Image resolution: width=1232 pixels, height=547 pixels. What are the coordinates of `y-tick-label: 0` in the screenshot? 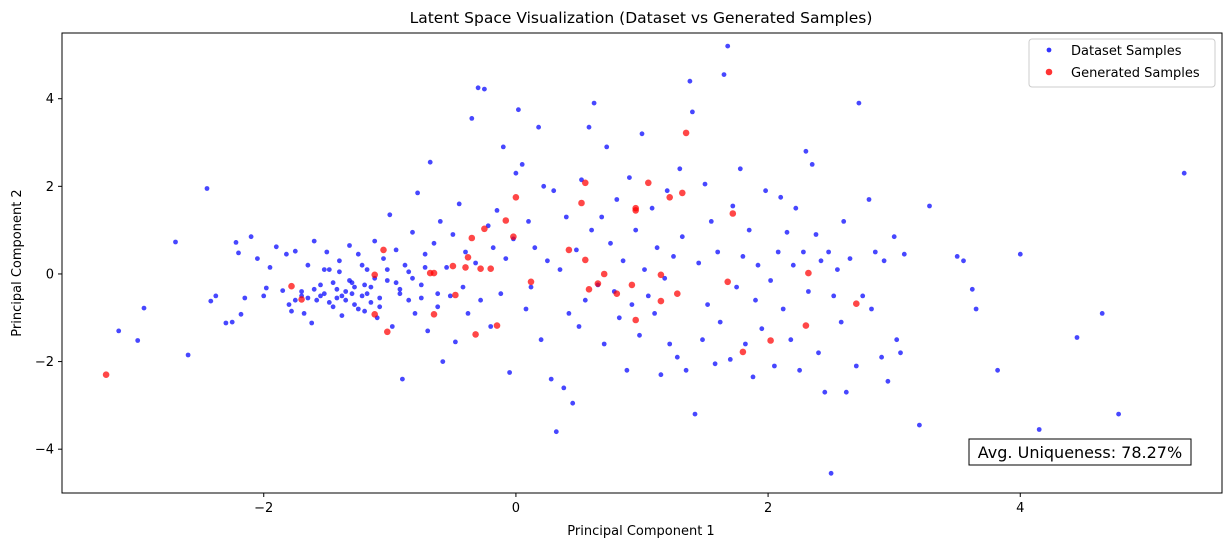 It's located at (50, 274).